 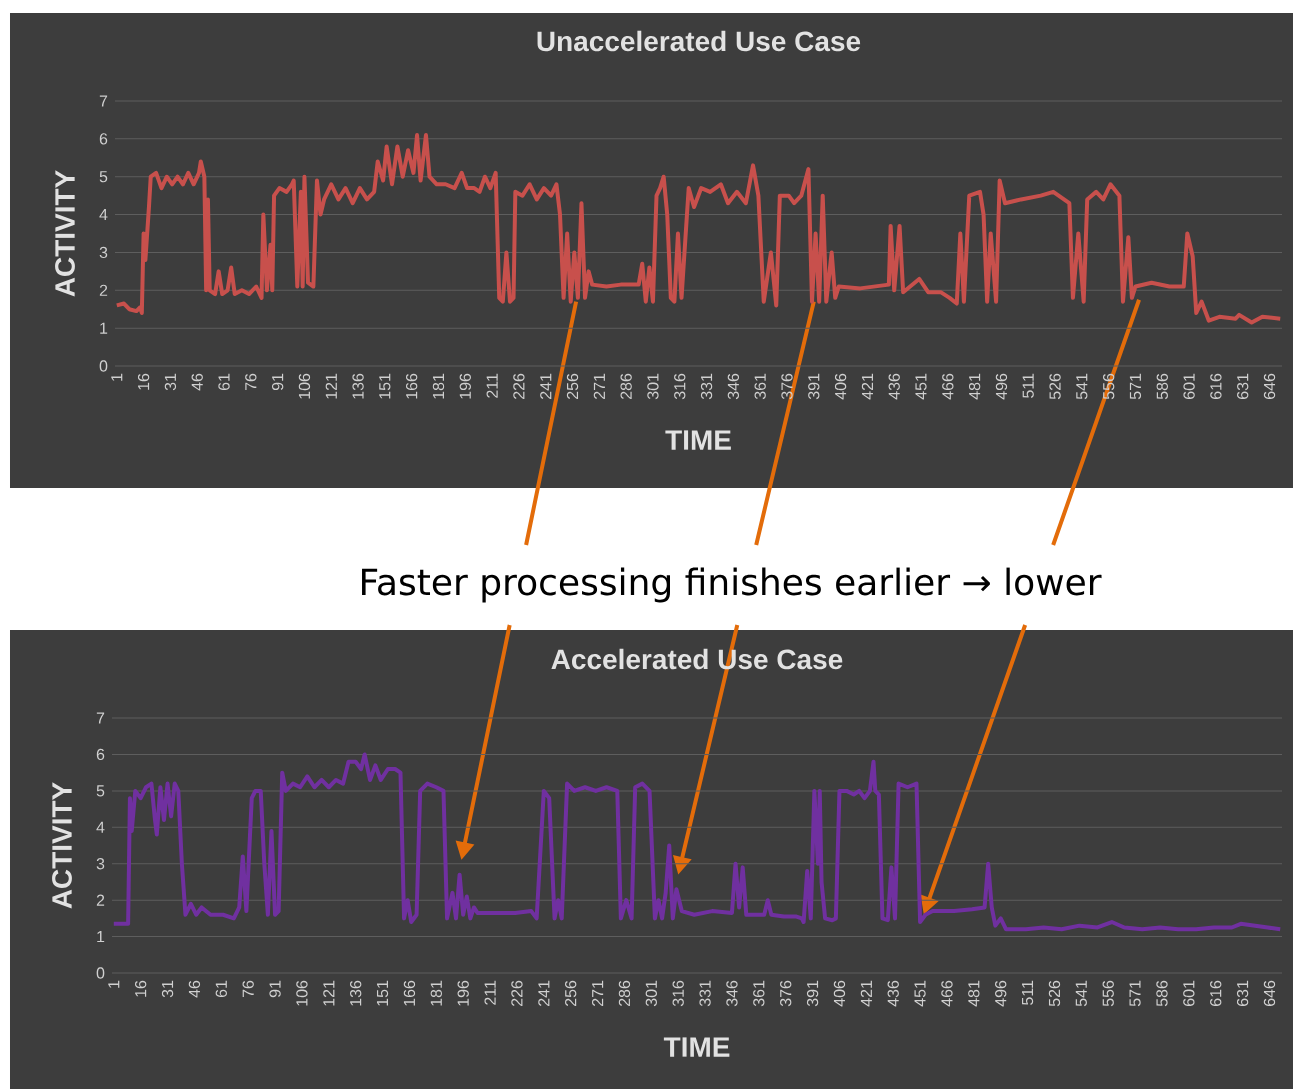 What do you see at coordinates (760, 386) in the screenshot?
I see `x-tick-label: 361` at bounding box center [760, 386].